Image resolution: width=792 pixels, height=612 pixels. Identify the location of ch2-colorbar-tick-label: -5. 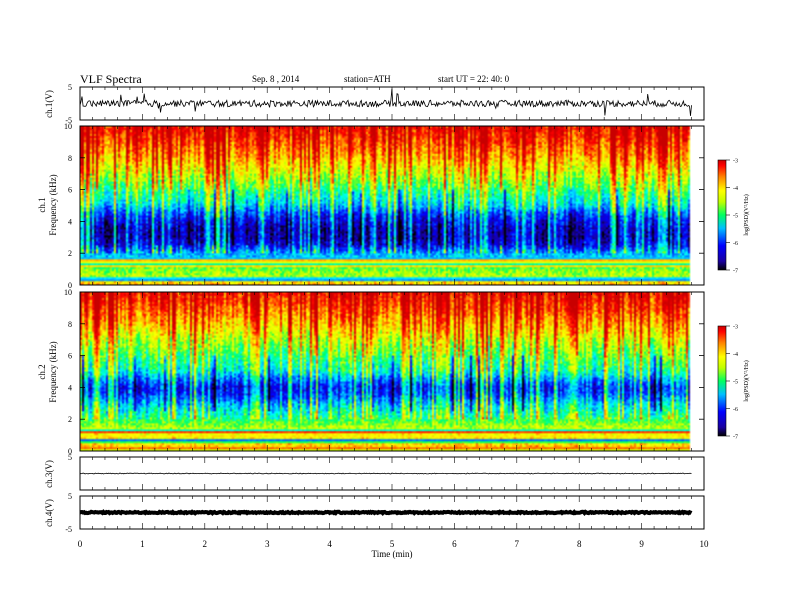
(735, 383).